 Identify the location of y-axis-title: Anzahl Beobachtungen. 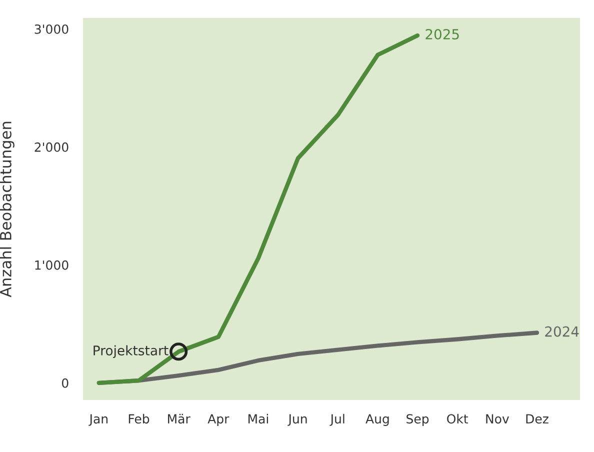
(7, 210).